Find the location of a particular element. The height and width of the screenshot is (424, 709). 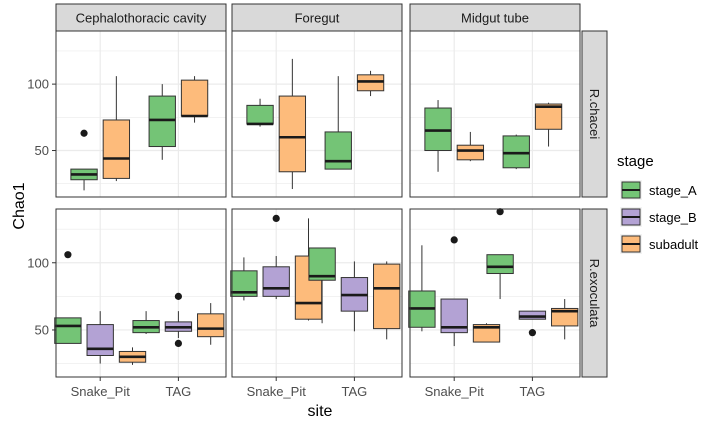

legend-item-stage_A: stage_A is located at coordinates (658, 190).